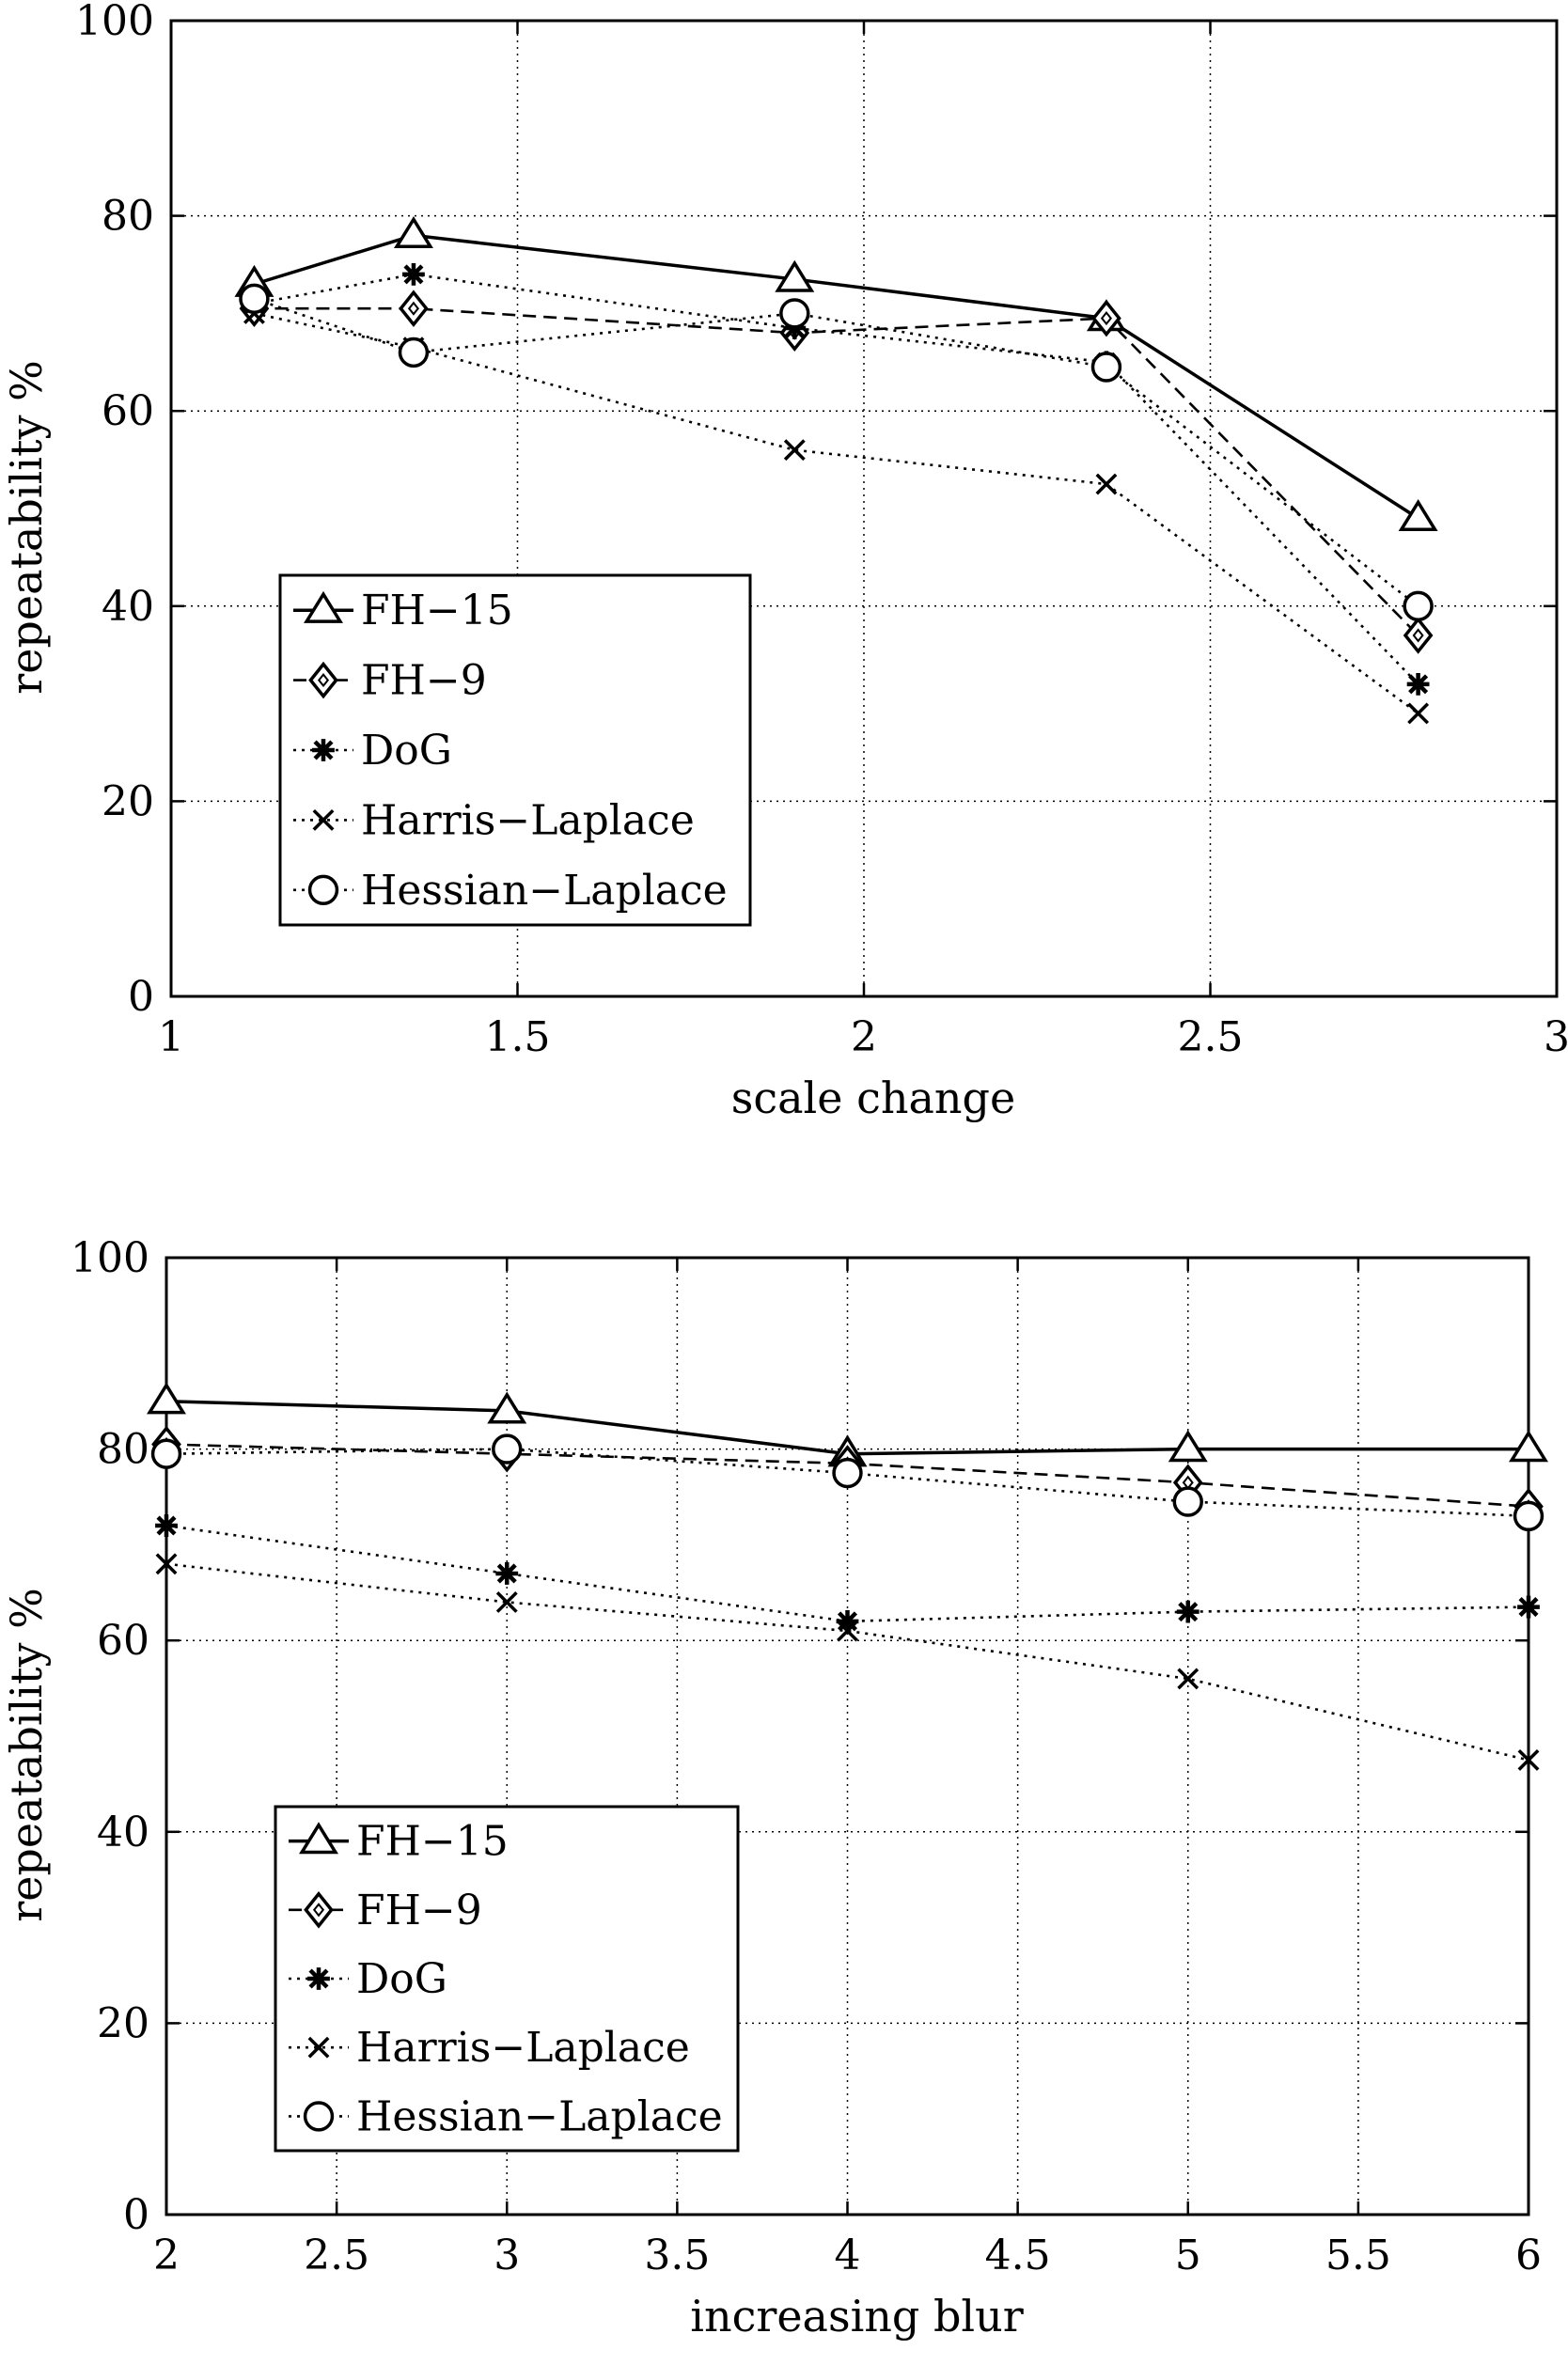  What do you see at coordinates (848, 2255) in the screenshot?
I see `x-tick-label: 4` at bounding box center [848, 2255].